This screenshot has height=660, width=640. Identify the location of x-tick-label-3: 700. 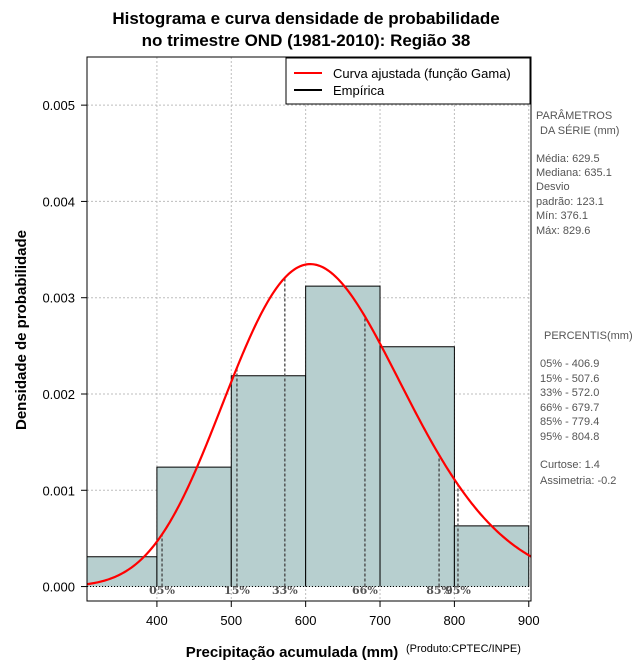
(380, 620).